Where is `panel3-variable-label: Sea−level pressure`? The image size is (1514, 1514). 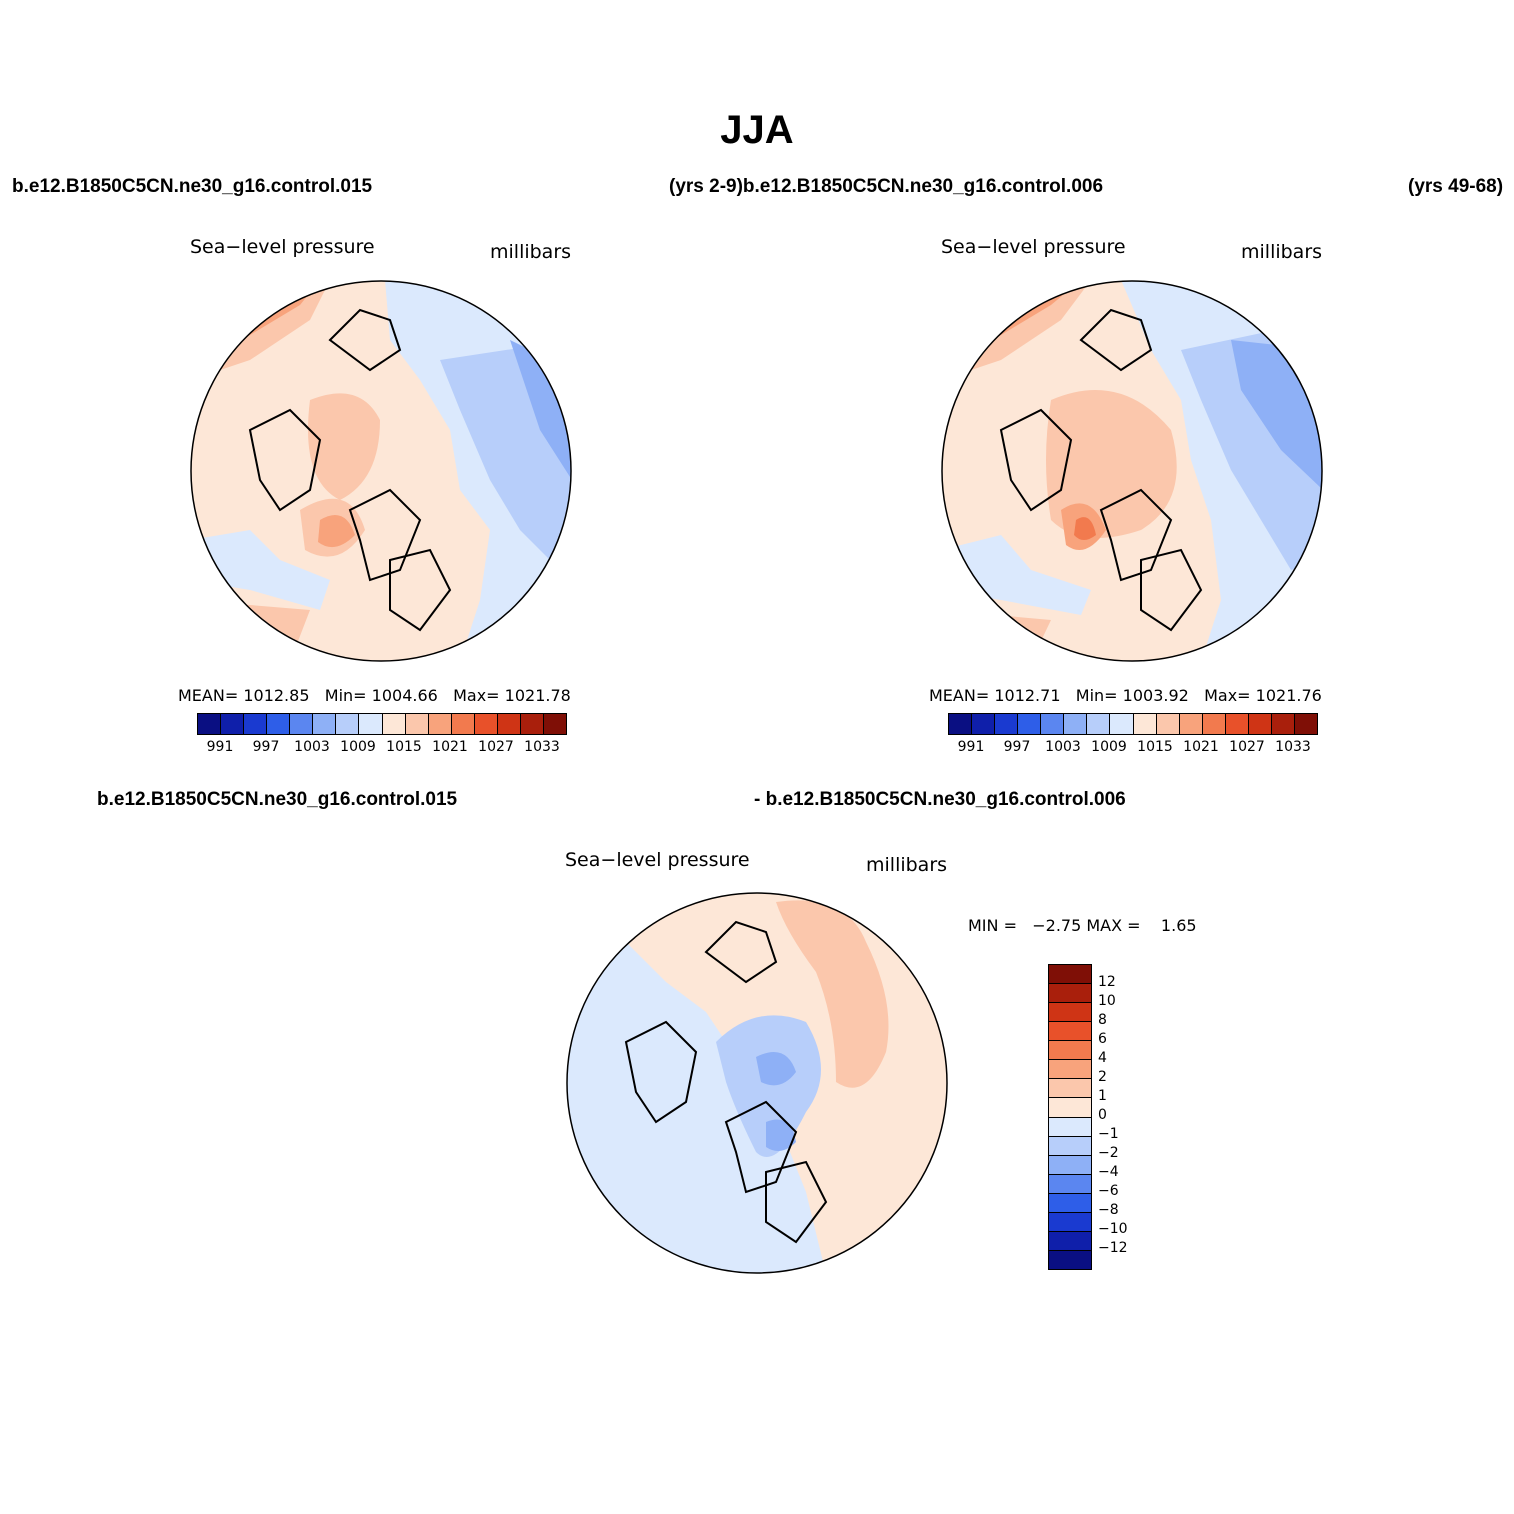 panel3-variable-label: Sea−level pressure is located at coordinates (657, 860).